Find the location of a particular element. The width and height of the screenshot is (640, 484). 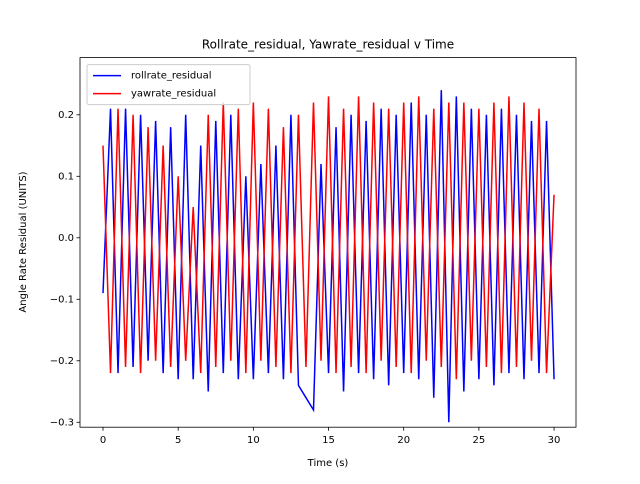

x-tick-label: 10 is located at coordinates (253, 440).